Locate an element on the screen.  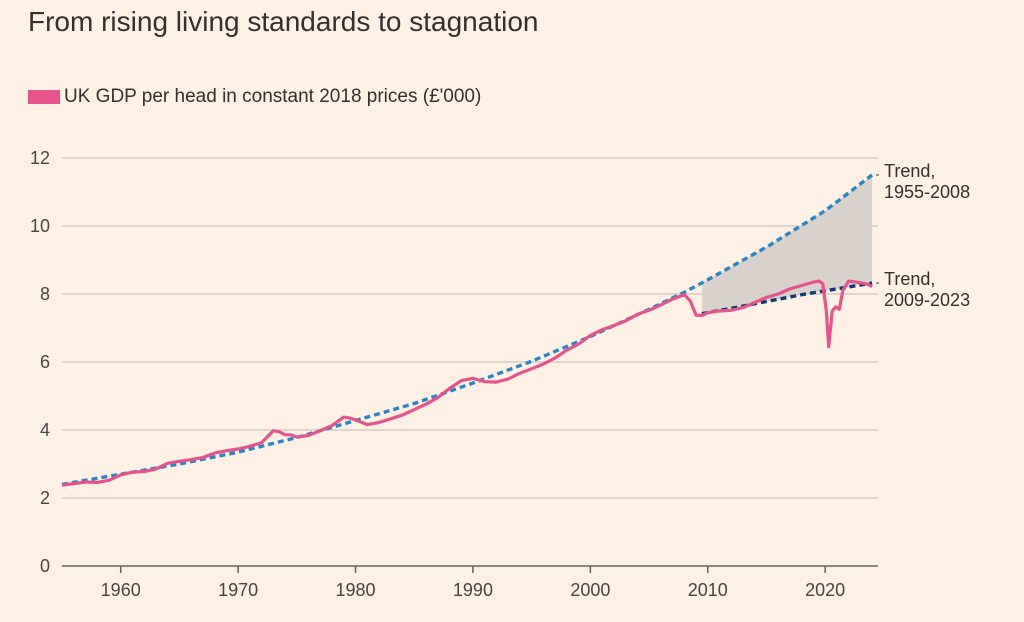
trend-gap-area is located at coordinates (787, 244).